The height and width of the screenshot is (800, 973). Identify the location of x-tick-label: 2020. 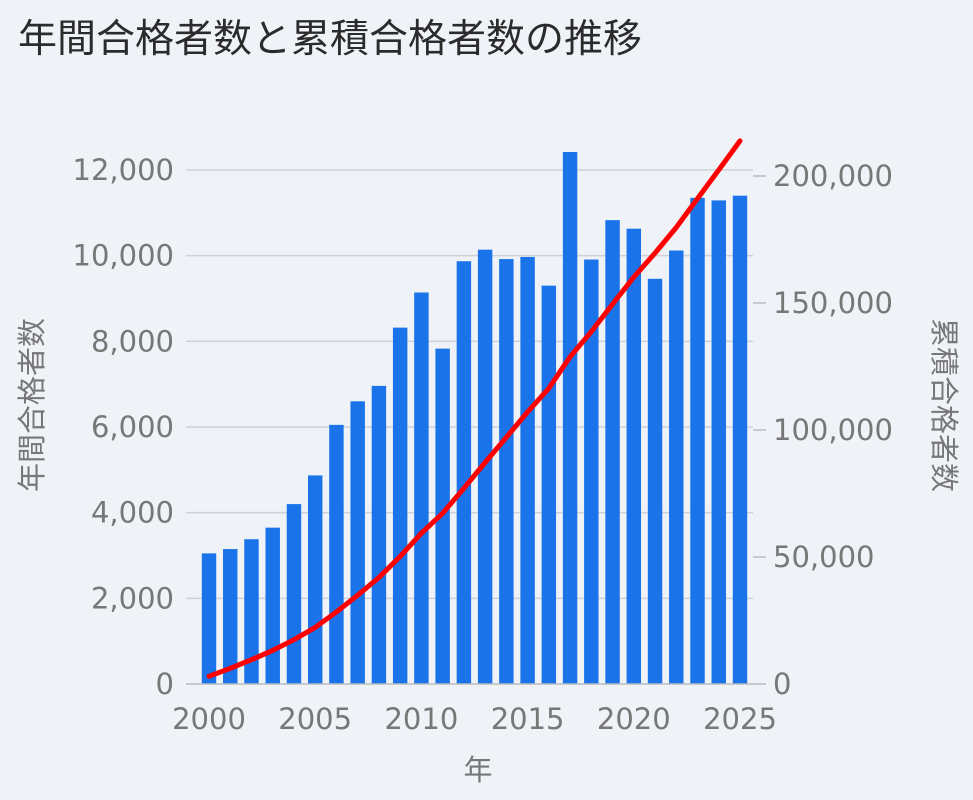
(634, 719).